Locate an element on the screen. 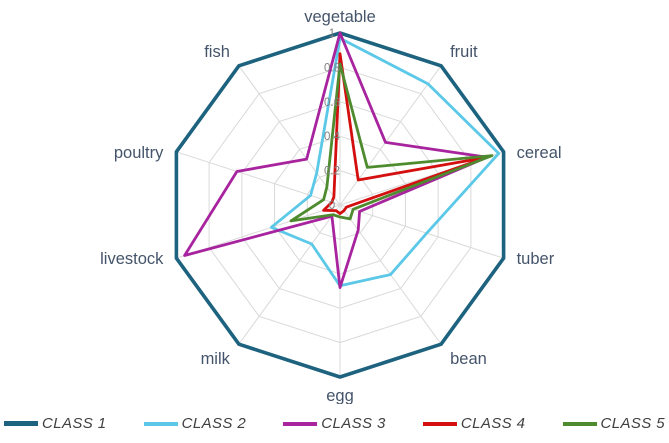  axis-label-livestock: livestock is located at coordinates (132, 259).